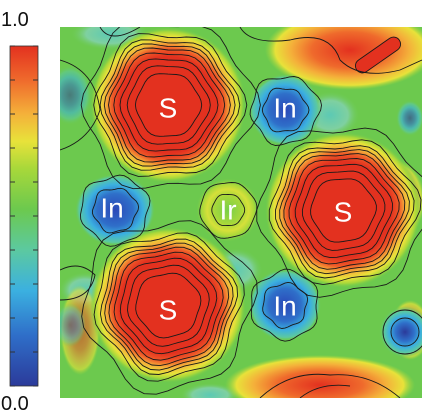 Image resolution: width=423 pixels, height=417 pixels. I want to click on ir-atom-density, so click(228, 210).